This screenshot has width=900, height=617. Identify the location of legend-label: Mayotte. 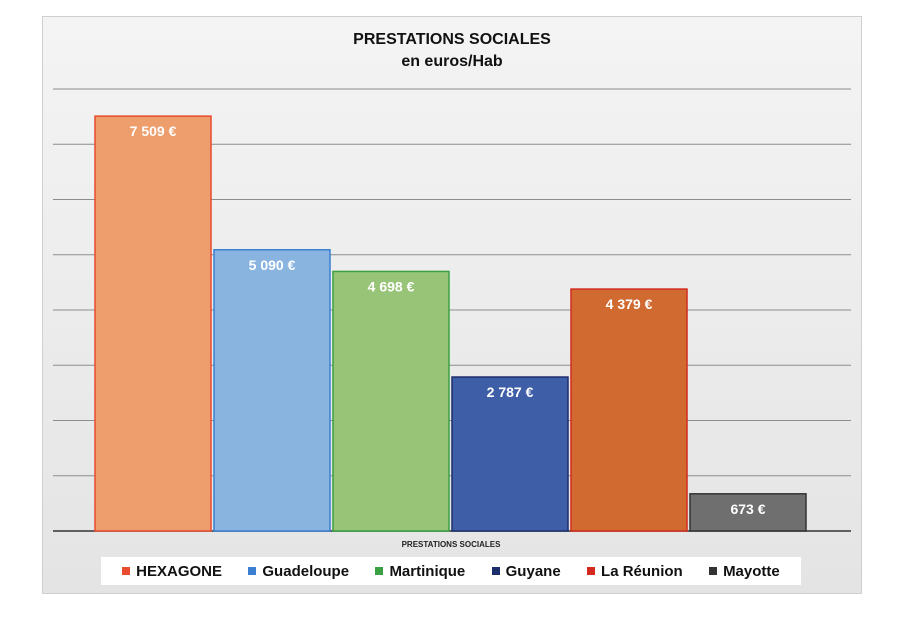
(751, 571).